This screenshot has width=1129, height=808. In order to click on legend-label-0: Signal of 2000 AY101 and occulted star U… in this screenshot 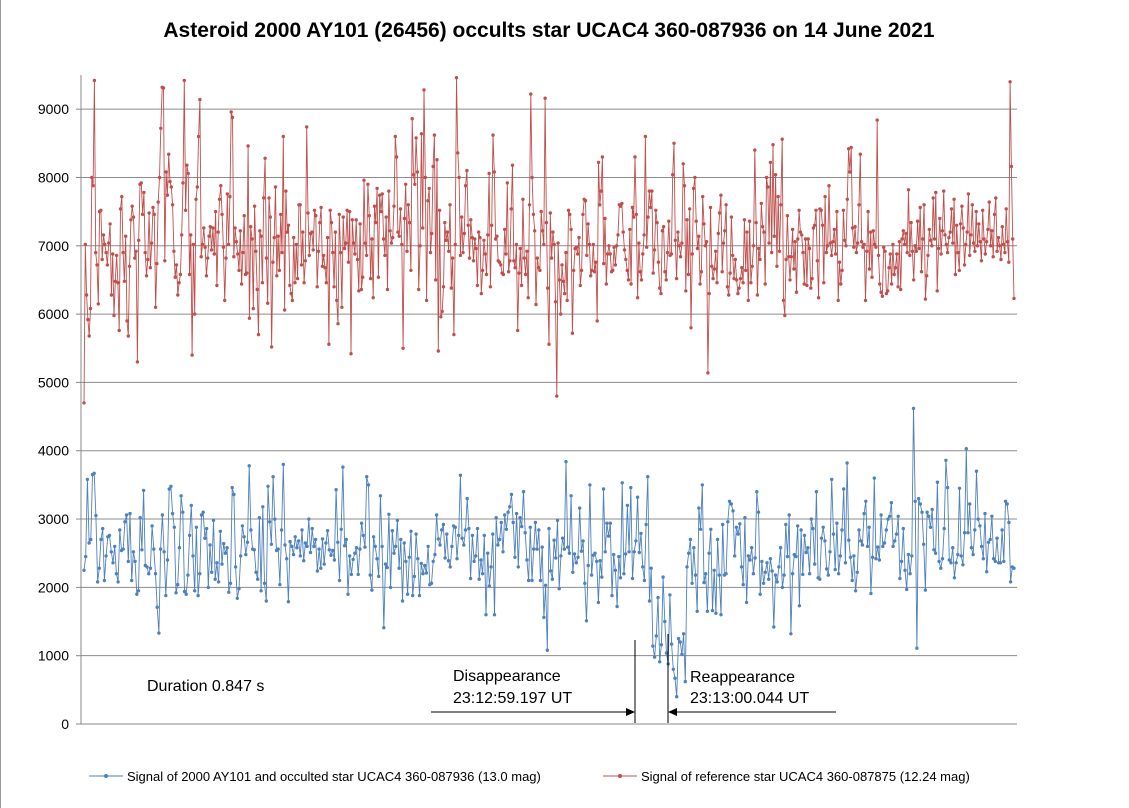, I will do `click(334, 776)`.